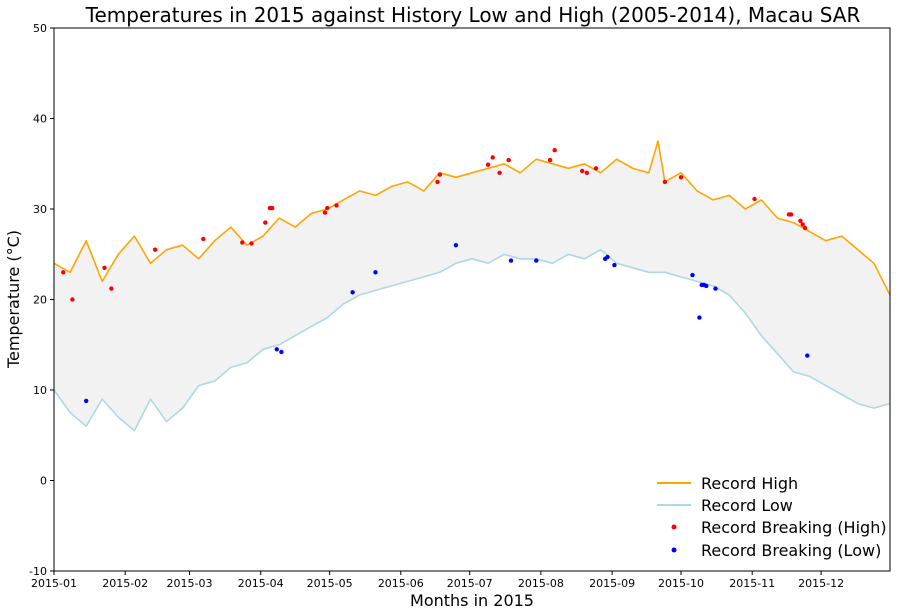 The image size is (901, 615). I want to click on x-tick-label: 2015-09, so click(612, 583).